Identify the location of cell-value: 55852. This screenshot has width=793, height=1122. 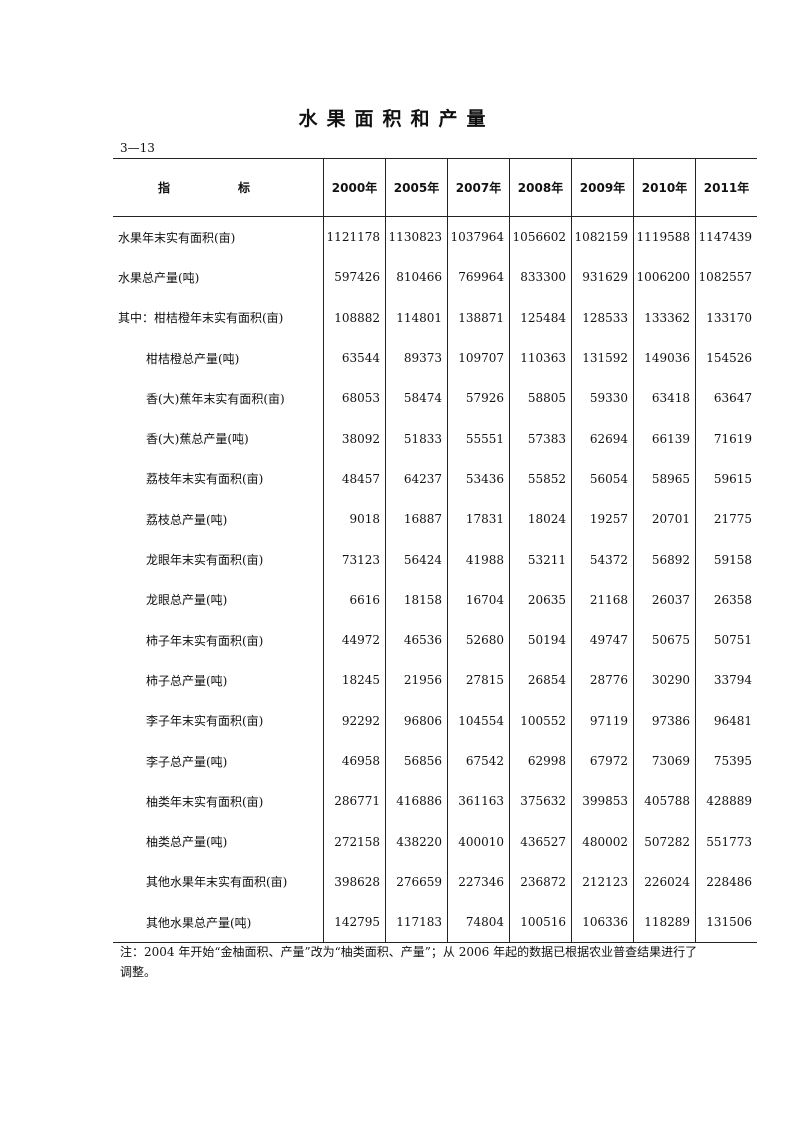
(540, 479).